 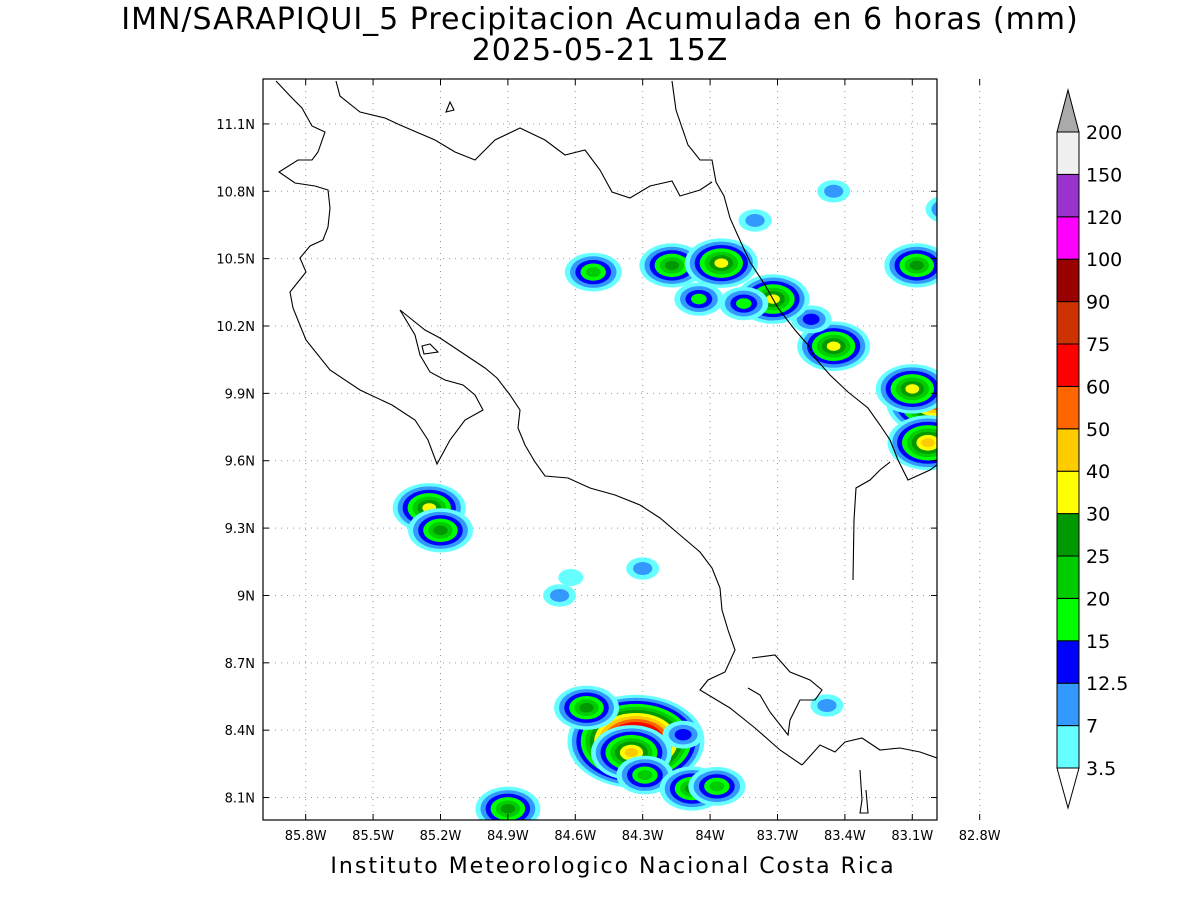 What do you see at coordinates (1098, 515) in the screenshot?
I see `colorbar-label: 30` at bounding box center [1098, 515].